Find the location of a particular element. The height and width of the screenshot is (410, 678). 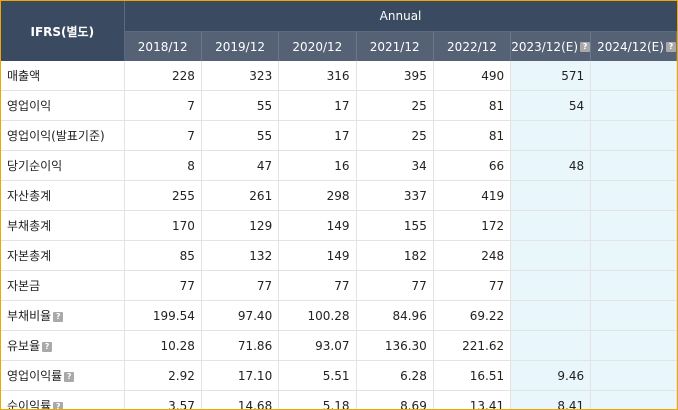

year-label: 2024/12(E) is located at coordinates (630, 46).